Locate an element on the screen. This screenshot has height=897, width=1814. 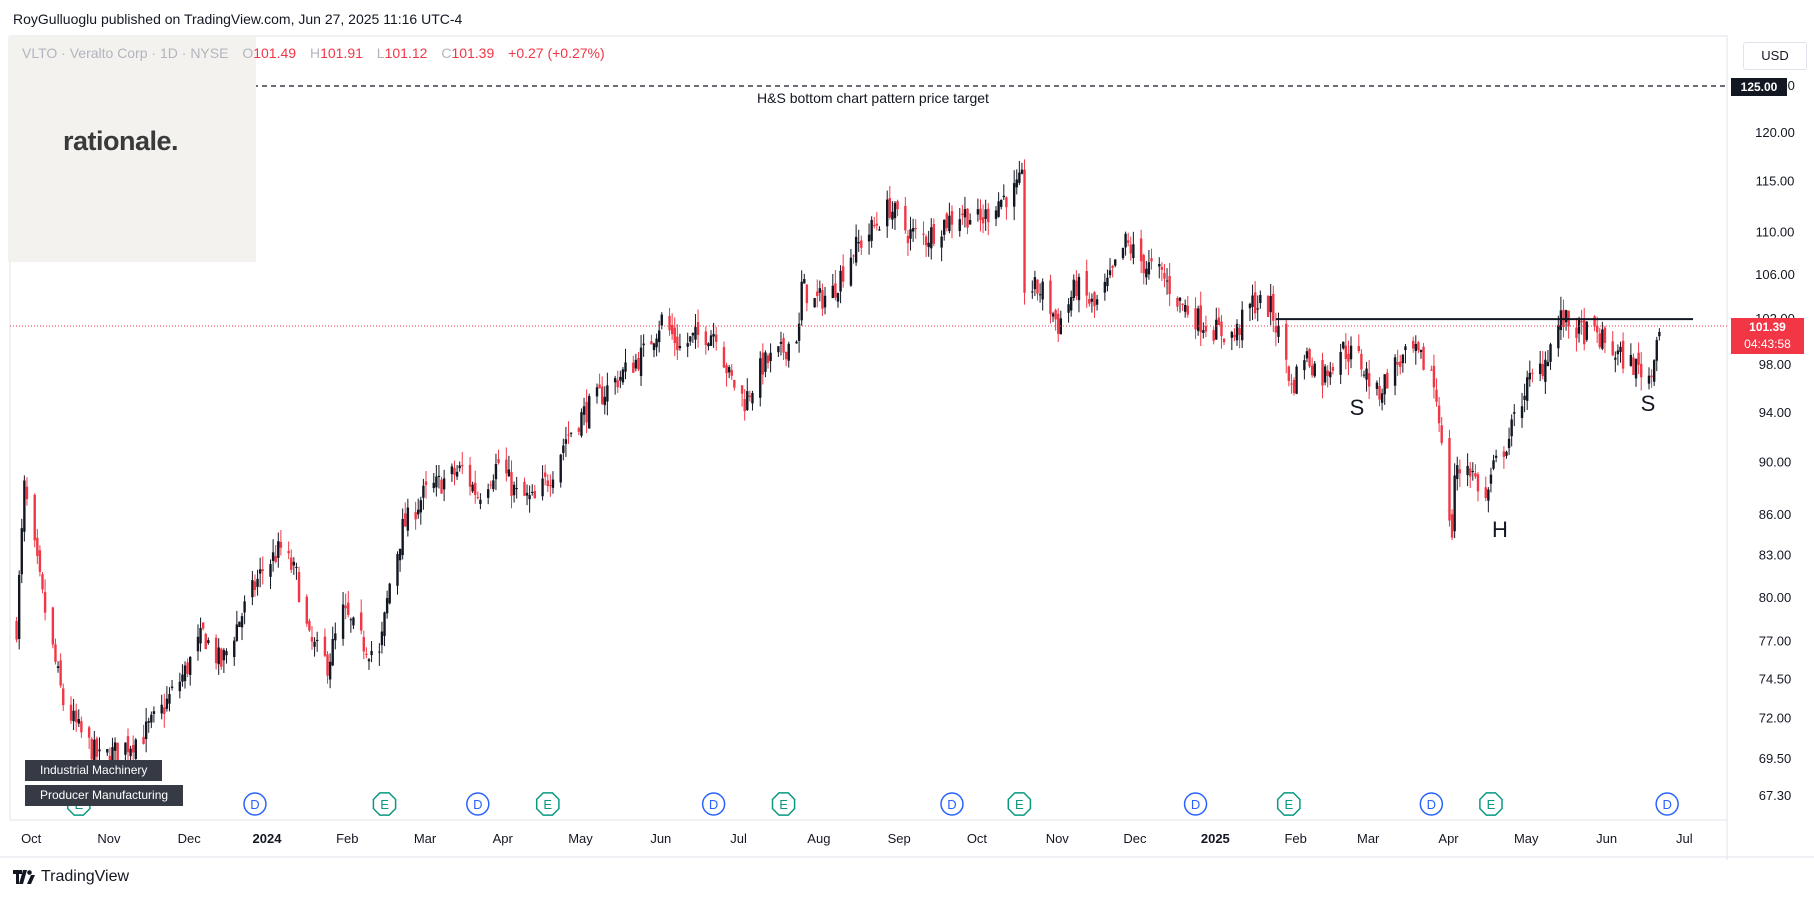
time-tick-label: Jul is located at coordinates (738, 838).